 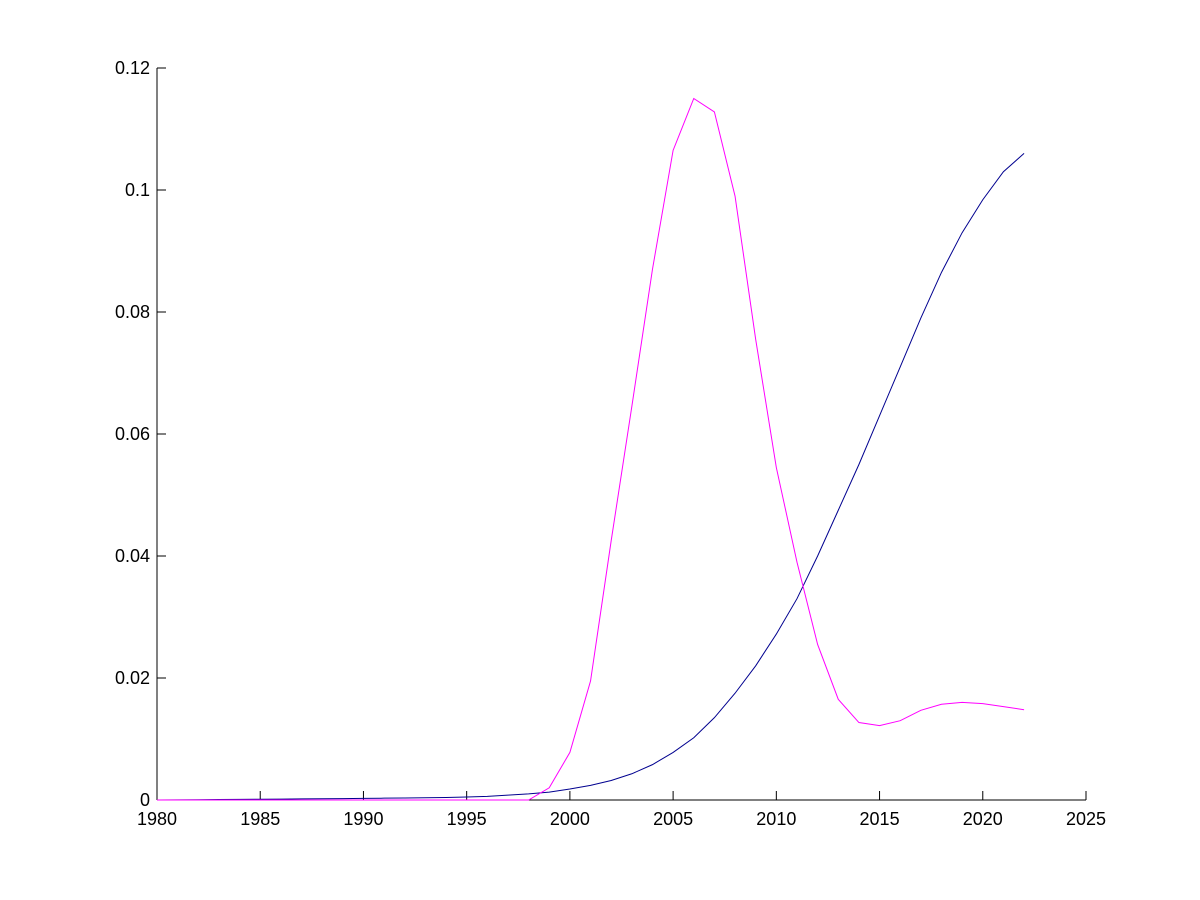 What do you see at coordinates (880, 819) in the screenshot?
I see `x-tick-label: 2015` at bounding box center [880, 819].